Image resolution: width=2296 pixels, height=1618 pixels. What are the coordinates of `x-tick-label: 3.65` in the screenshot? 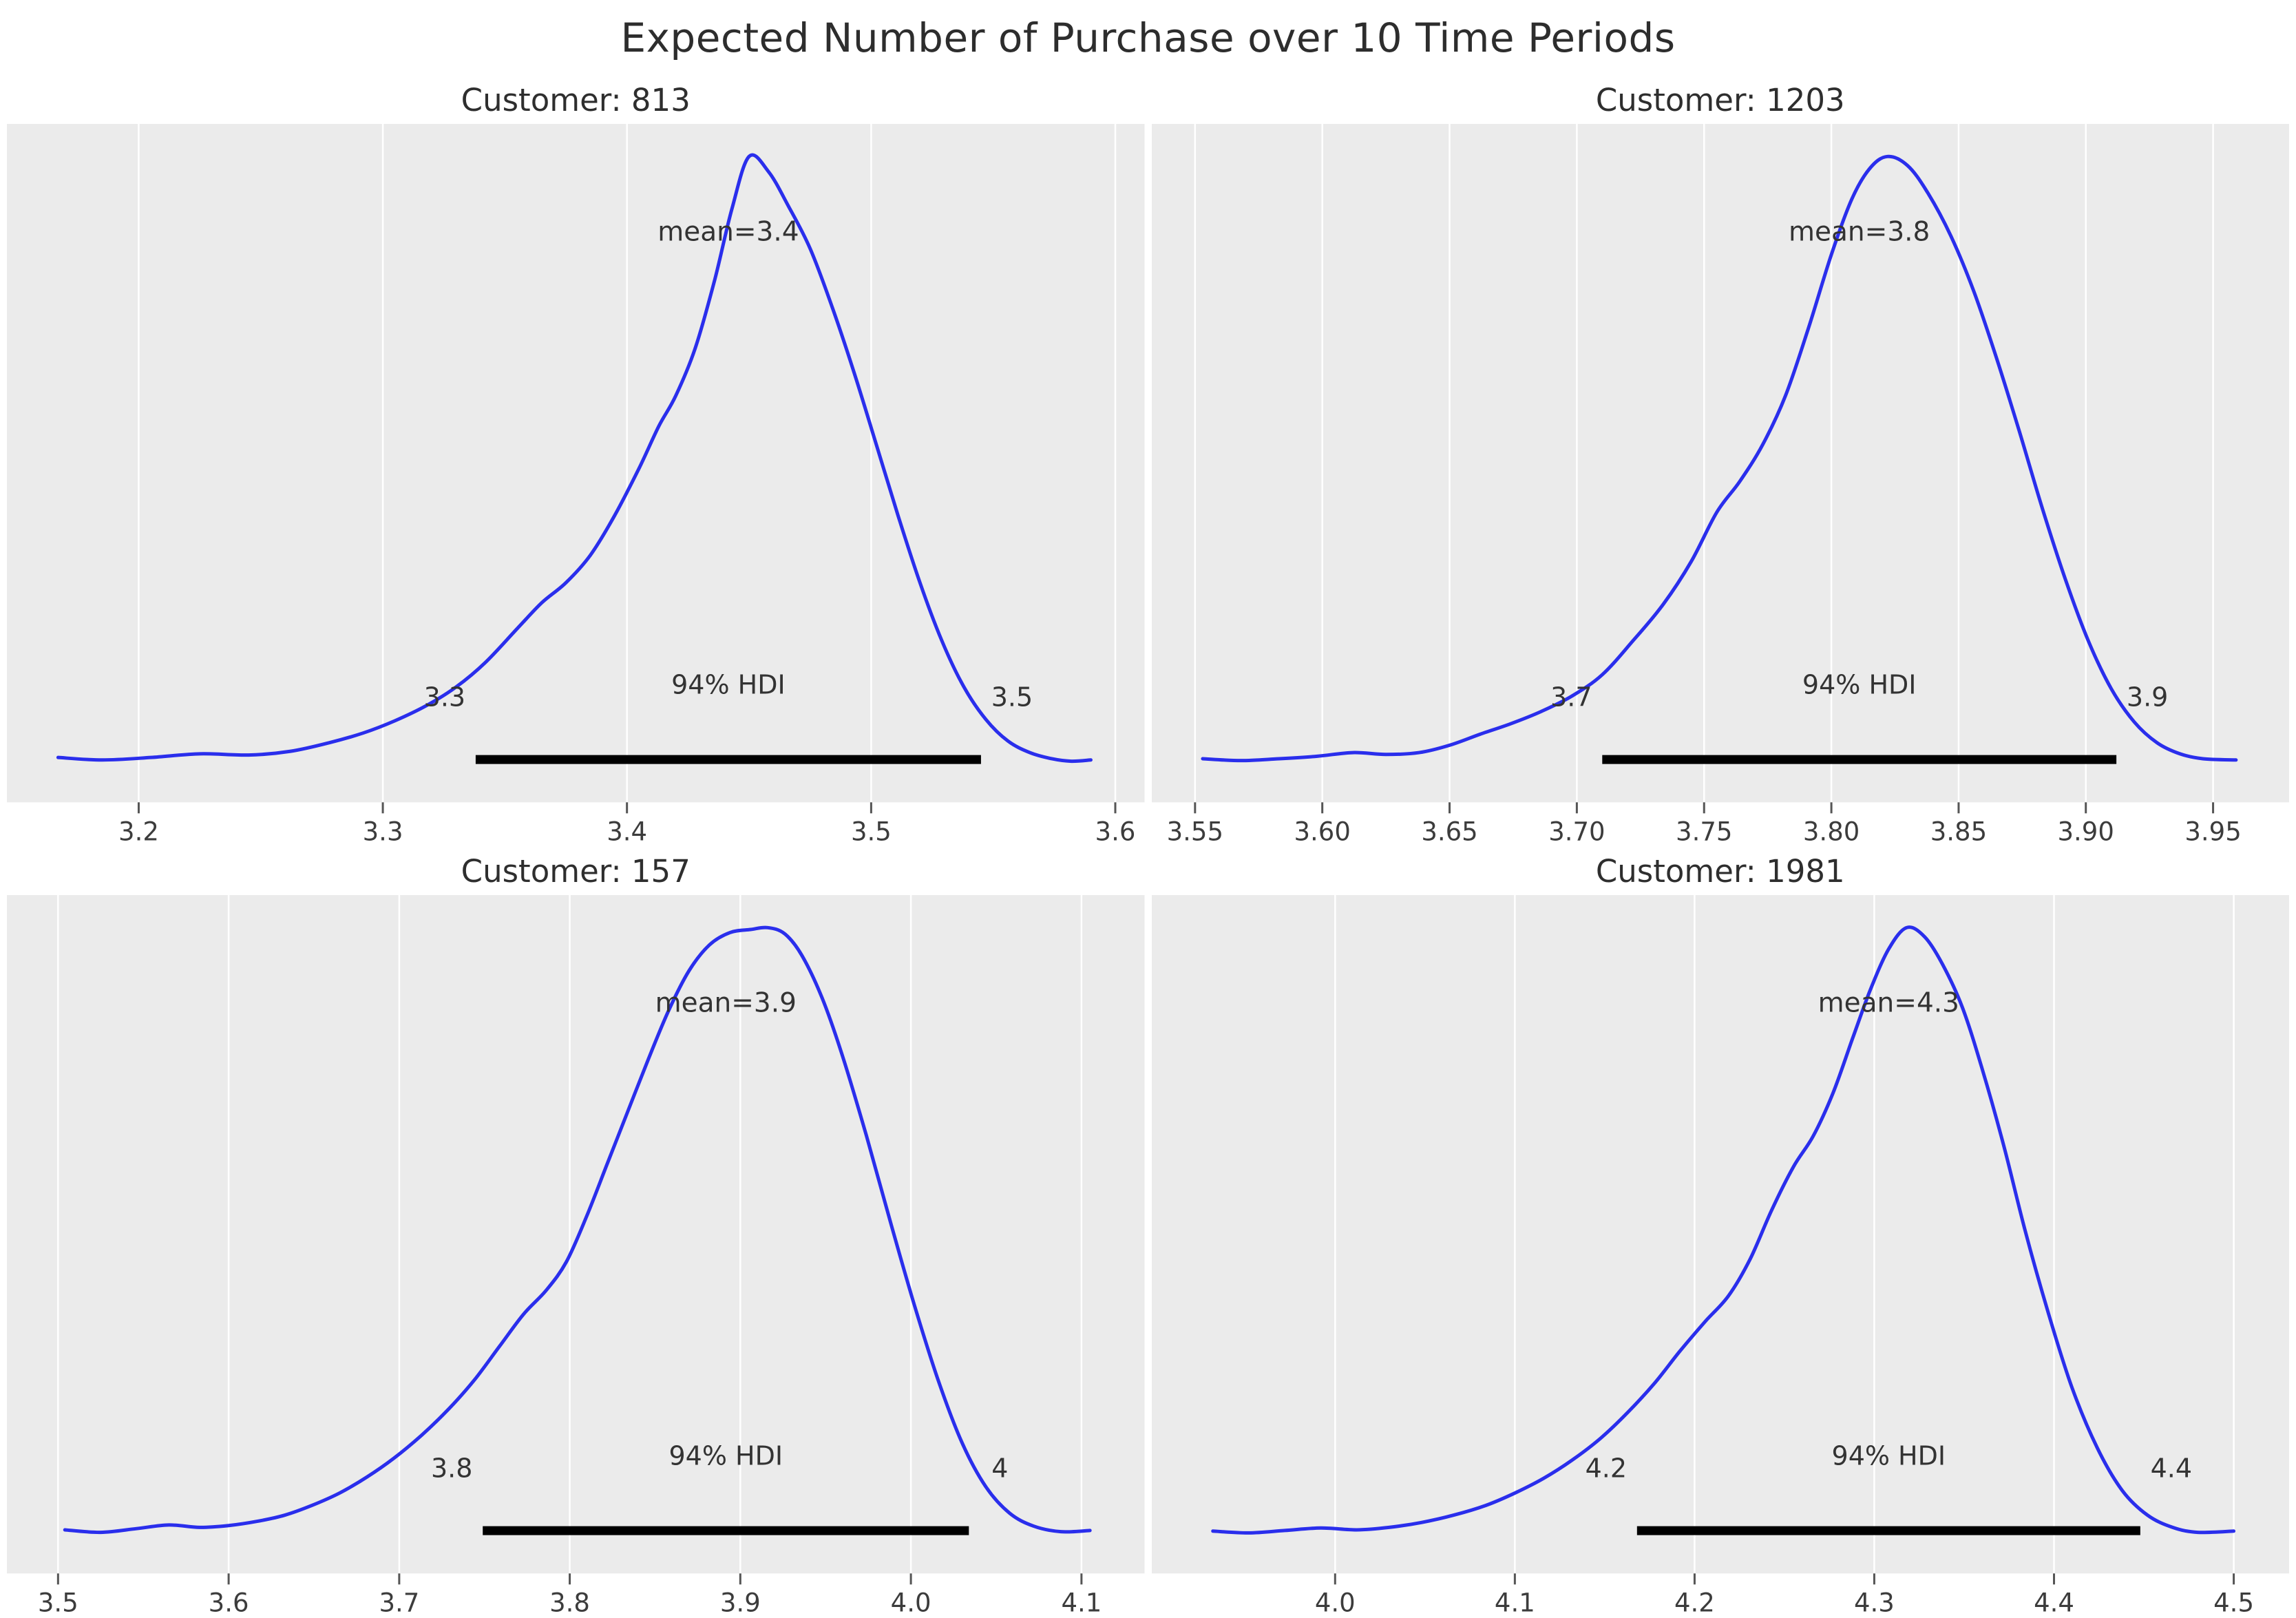 It's located at (1449, 831).